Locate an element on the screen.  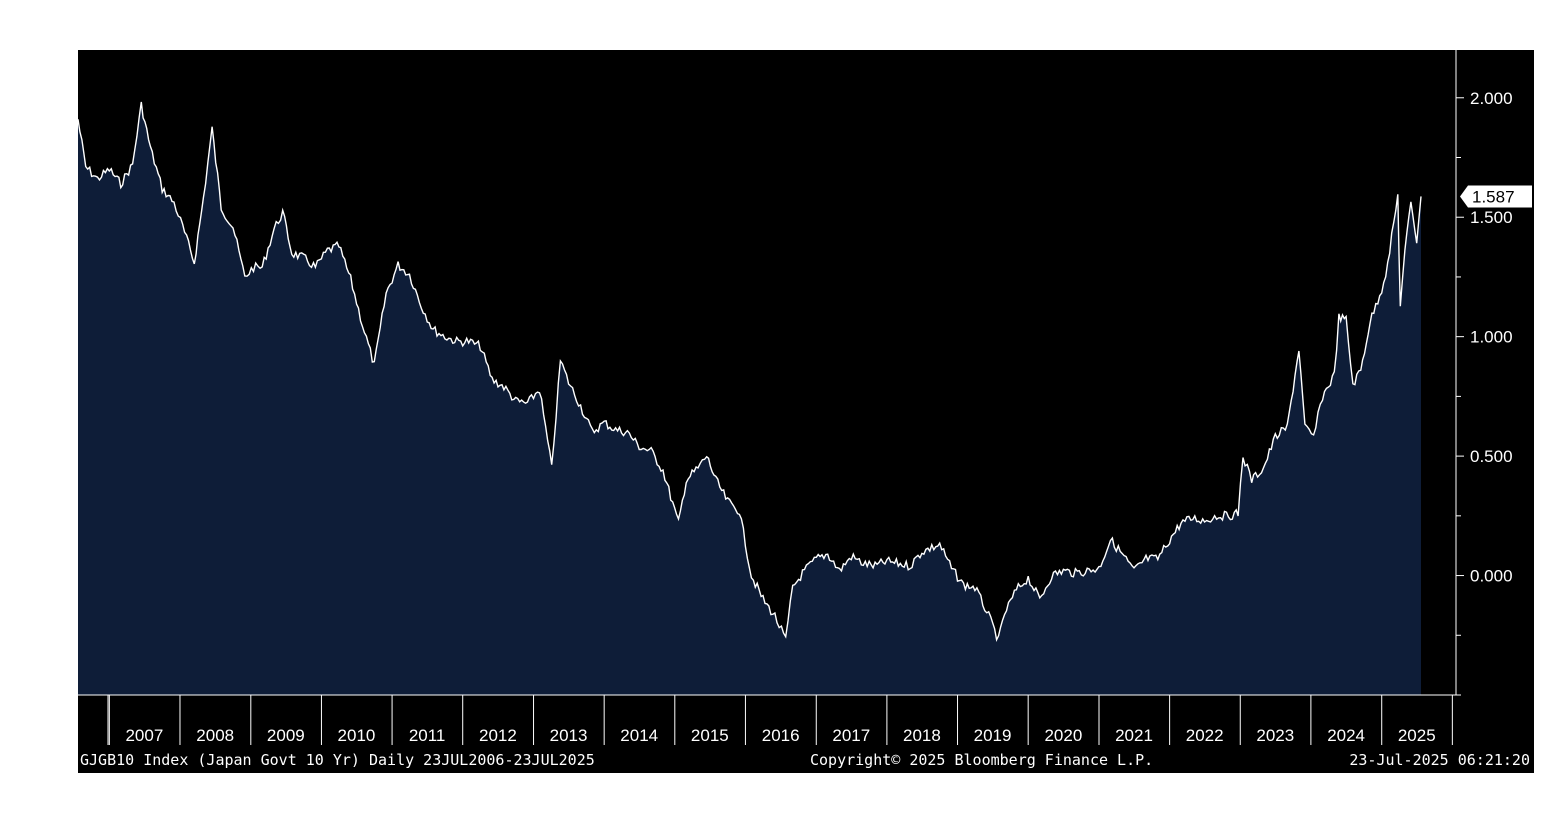
footer-copyright: Copyright© 2025 Bloomberg Finance L.P. is located at coordinates (982, 760).